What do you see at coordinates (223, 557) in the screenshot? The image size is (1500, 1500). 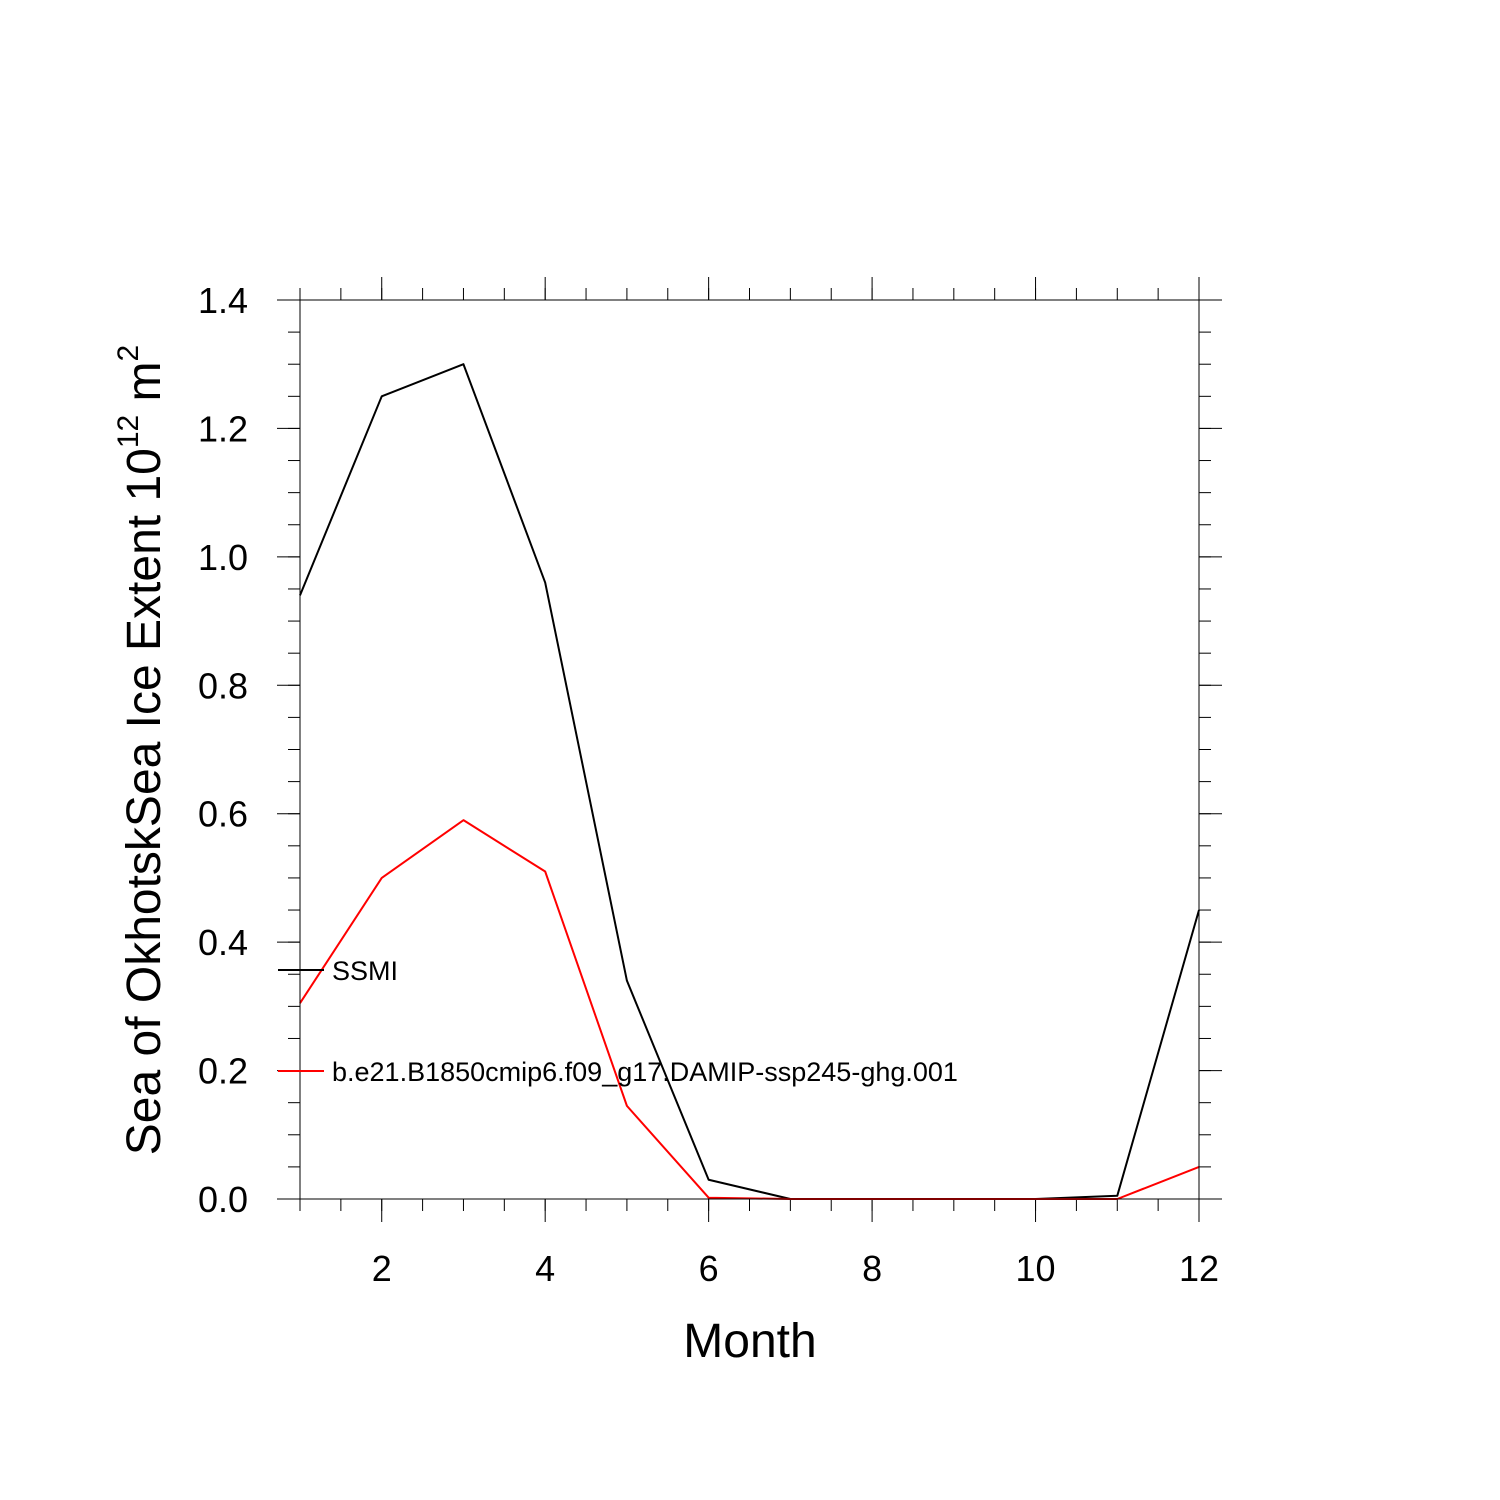 I see `y-tick-label: 1.0` at bounding box center [223, 557].